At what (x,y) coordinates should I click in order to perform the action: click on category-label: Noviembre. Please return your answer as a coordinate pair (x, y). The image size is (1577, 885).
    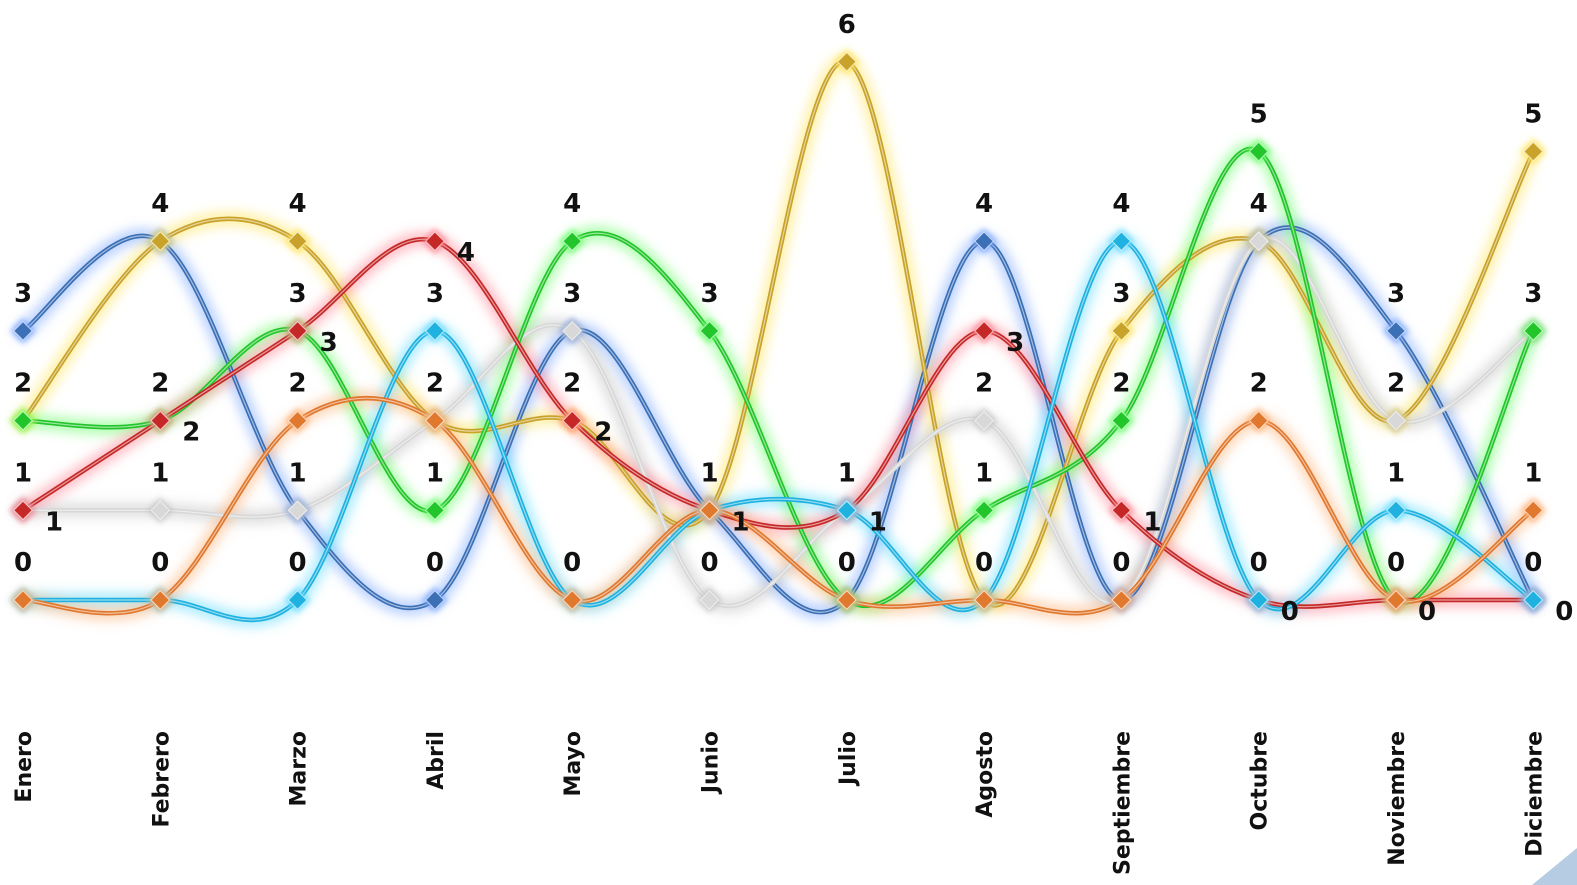
    Looking at the image, I should click on (1397, 798).